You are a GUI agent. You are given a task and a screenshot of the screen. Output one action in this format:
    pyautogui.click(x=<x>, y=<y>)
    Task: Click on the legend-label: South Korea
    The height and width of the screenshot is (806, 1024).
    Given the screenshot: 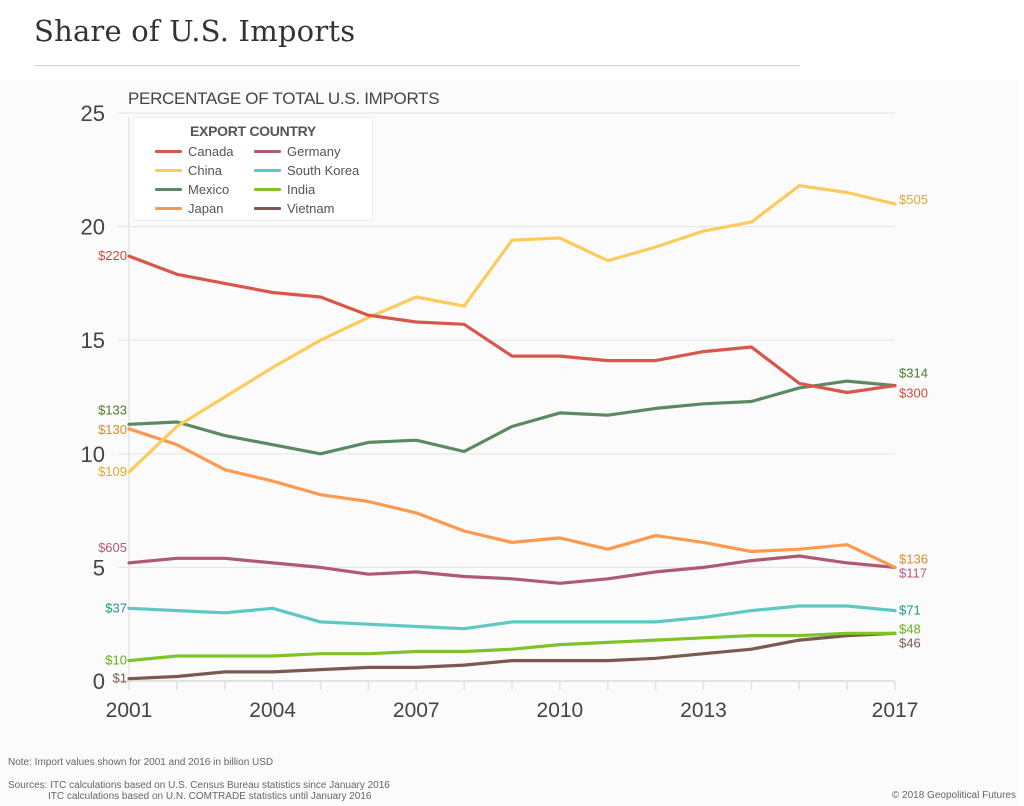 What is the action you would take?
    pyautogui.click(x=323, y=170)
    